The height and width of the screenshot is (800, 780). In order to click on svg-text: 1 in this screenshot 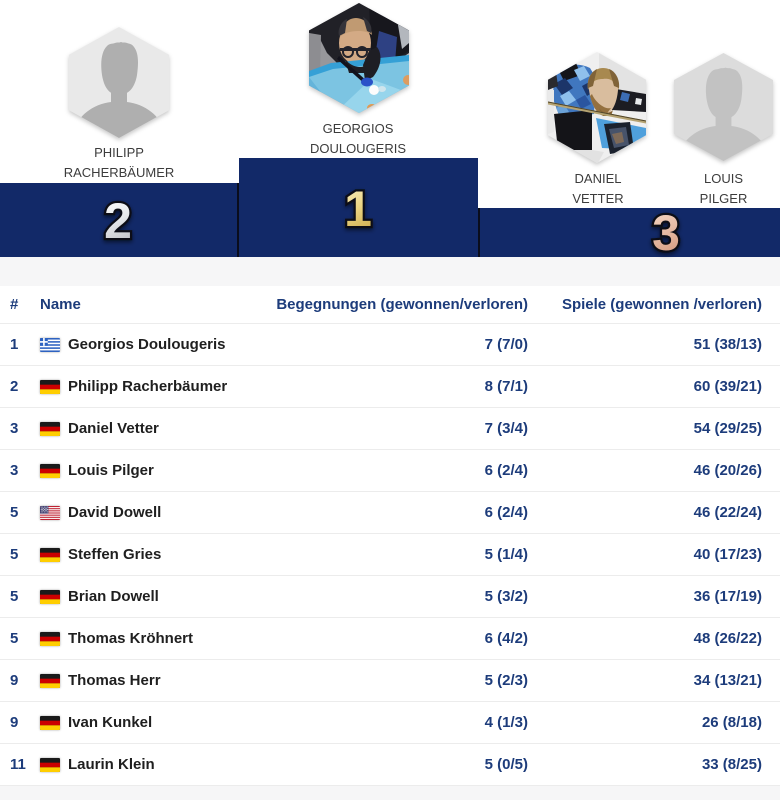, I will do `click(358, 209)`.